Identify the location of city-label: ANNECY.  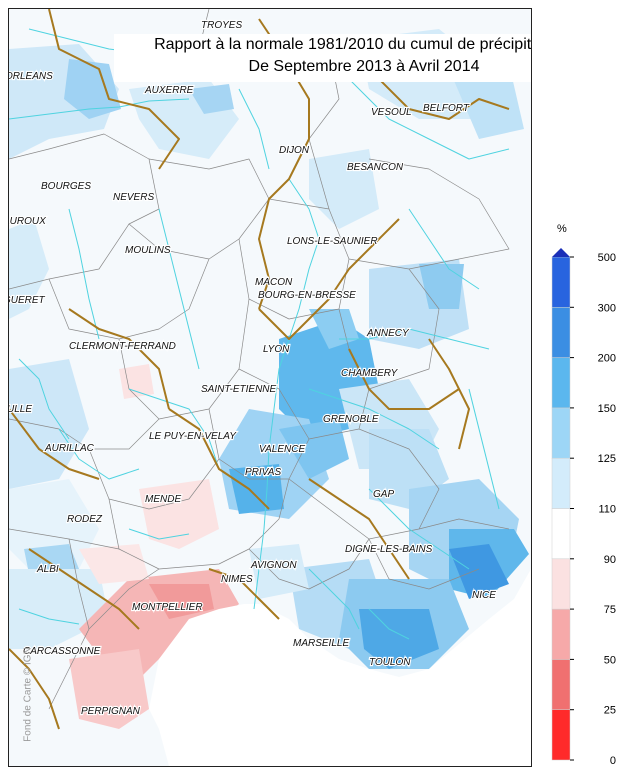
(388, 333).